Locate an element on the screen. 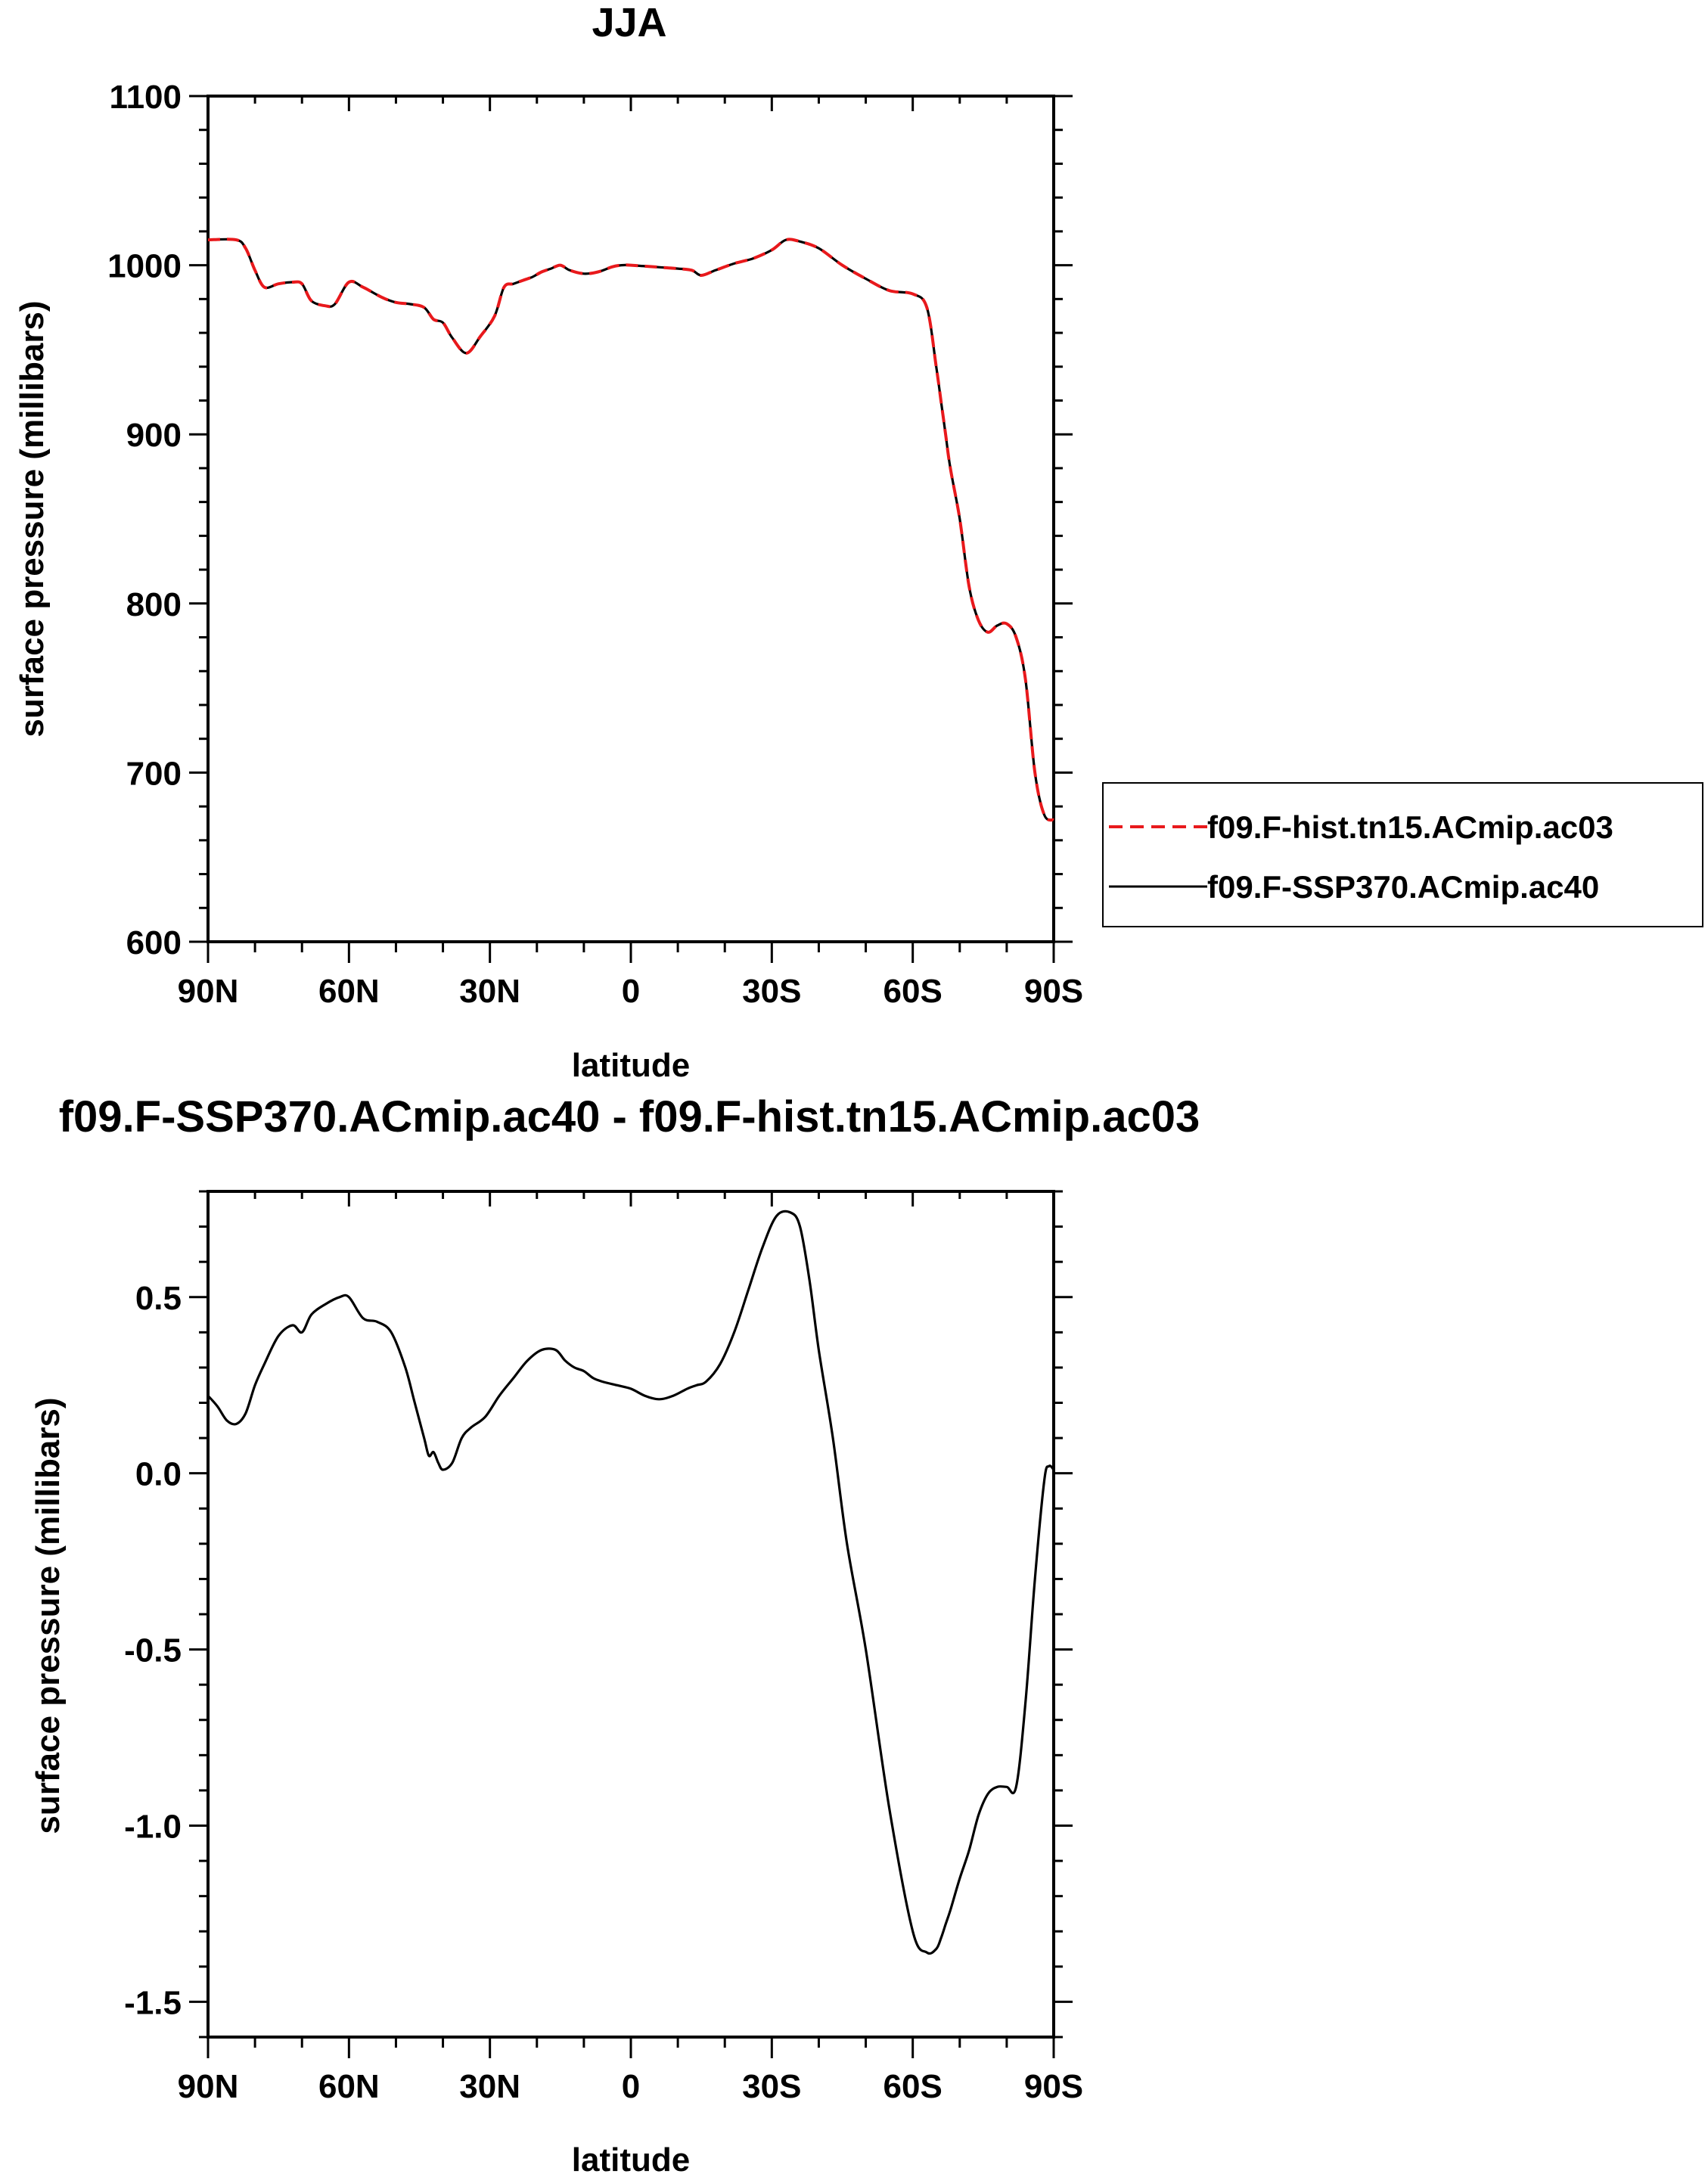 The image size is (1708, 2177). y-tick-label: -1.5 is located at coordinates (153, 2002).